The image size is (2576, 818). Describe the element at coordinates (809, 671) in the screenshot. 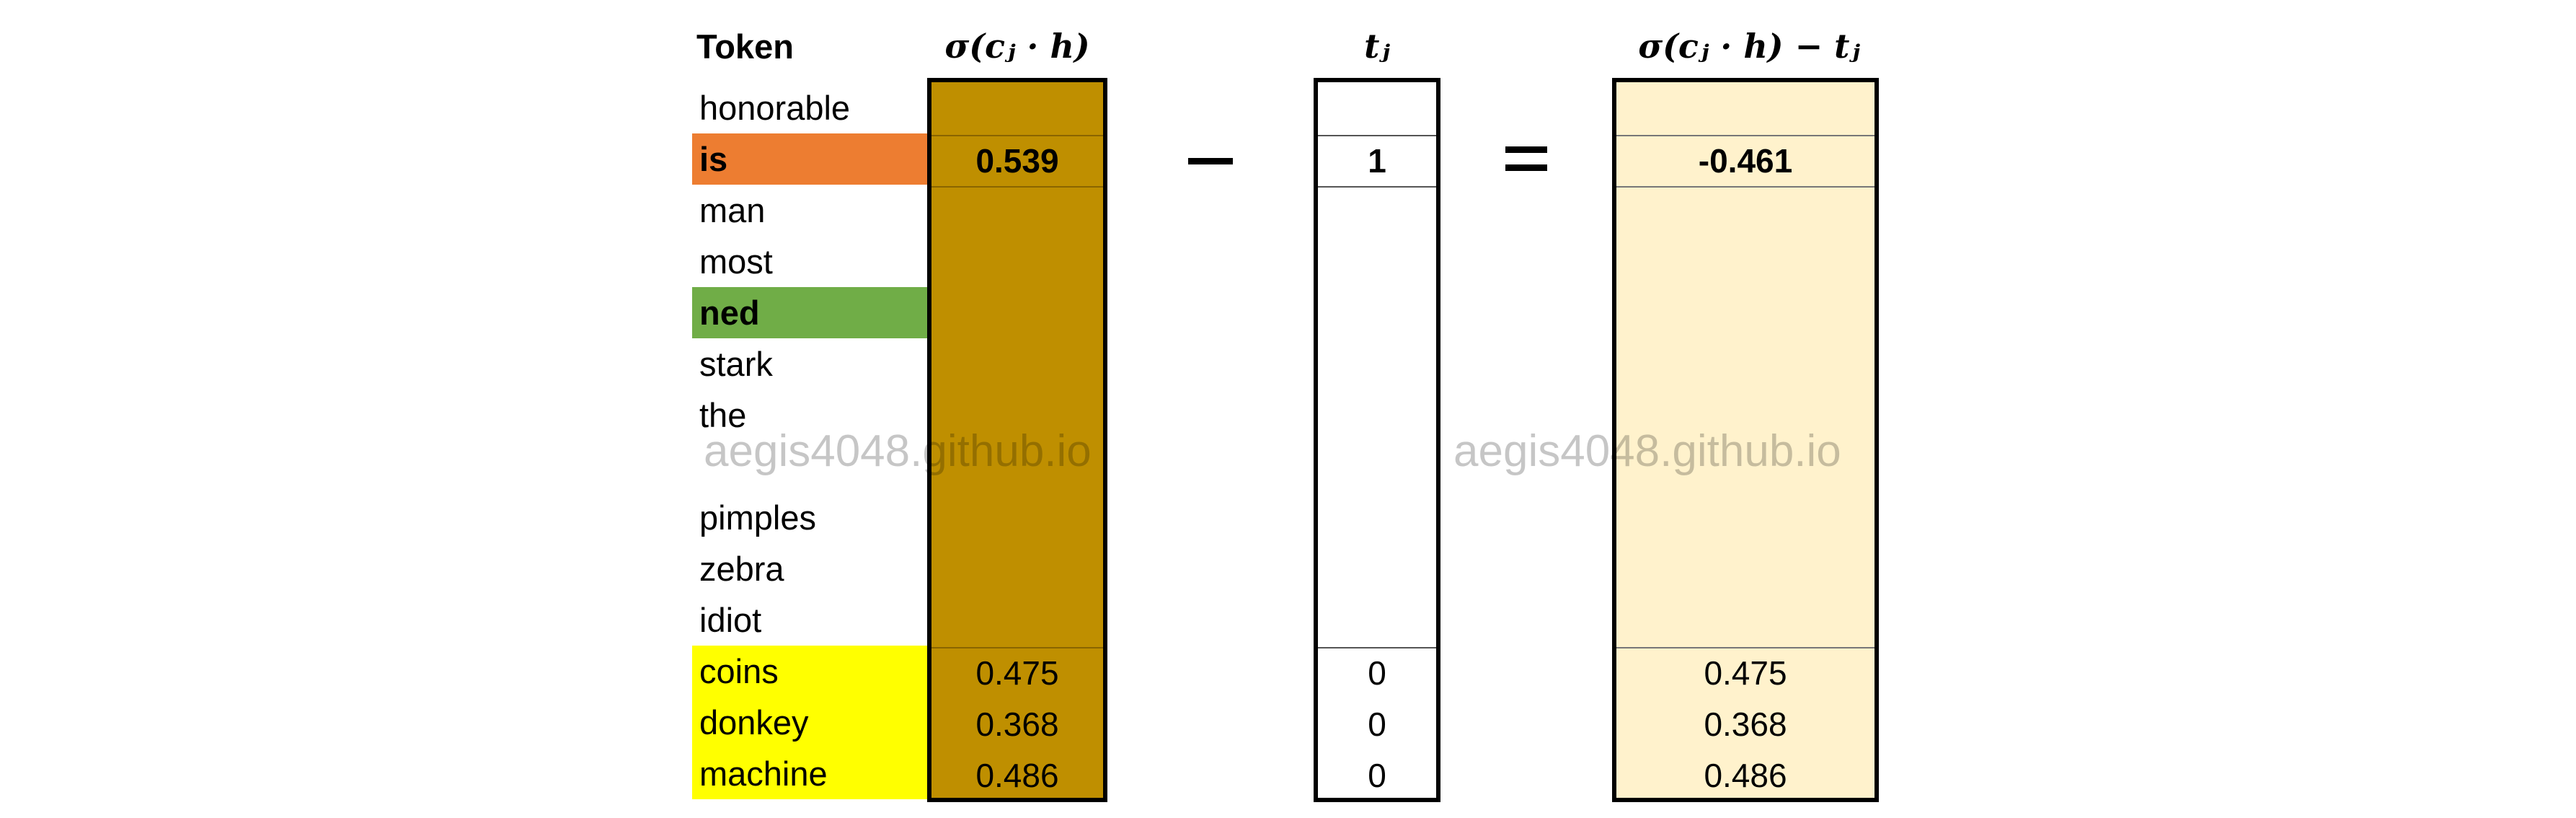

I see `token-coins: coins` at that location.